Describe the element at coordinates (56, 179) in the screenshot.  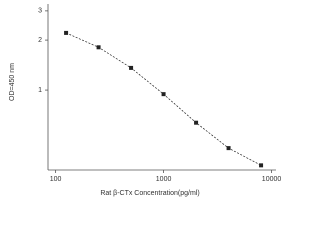
I see `x-tick-label: 100` at that location.